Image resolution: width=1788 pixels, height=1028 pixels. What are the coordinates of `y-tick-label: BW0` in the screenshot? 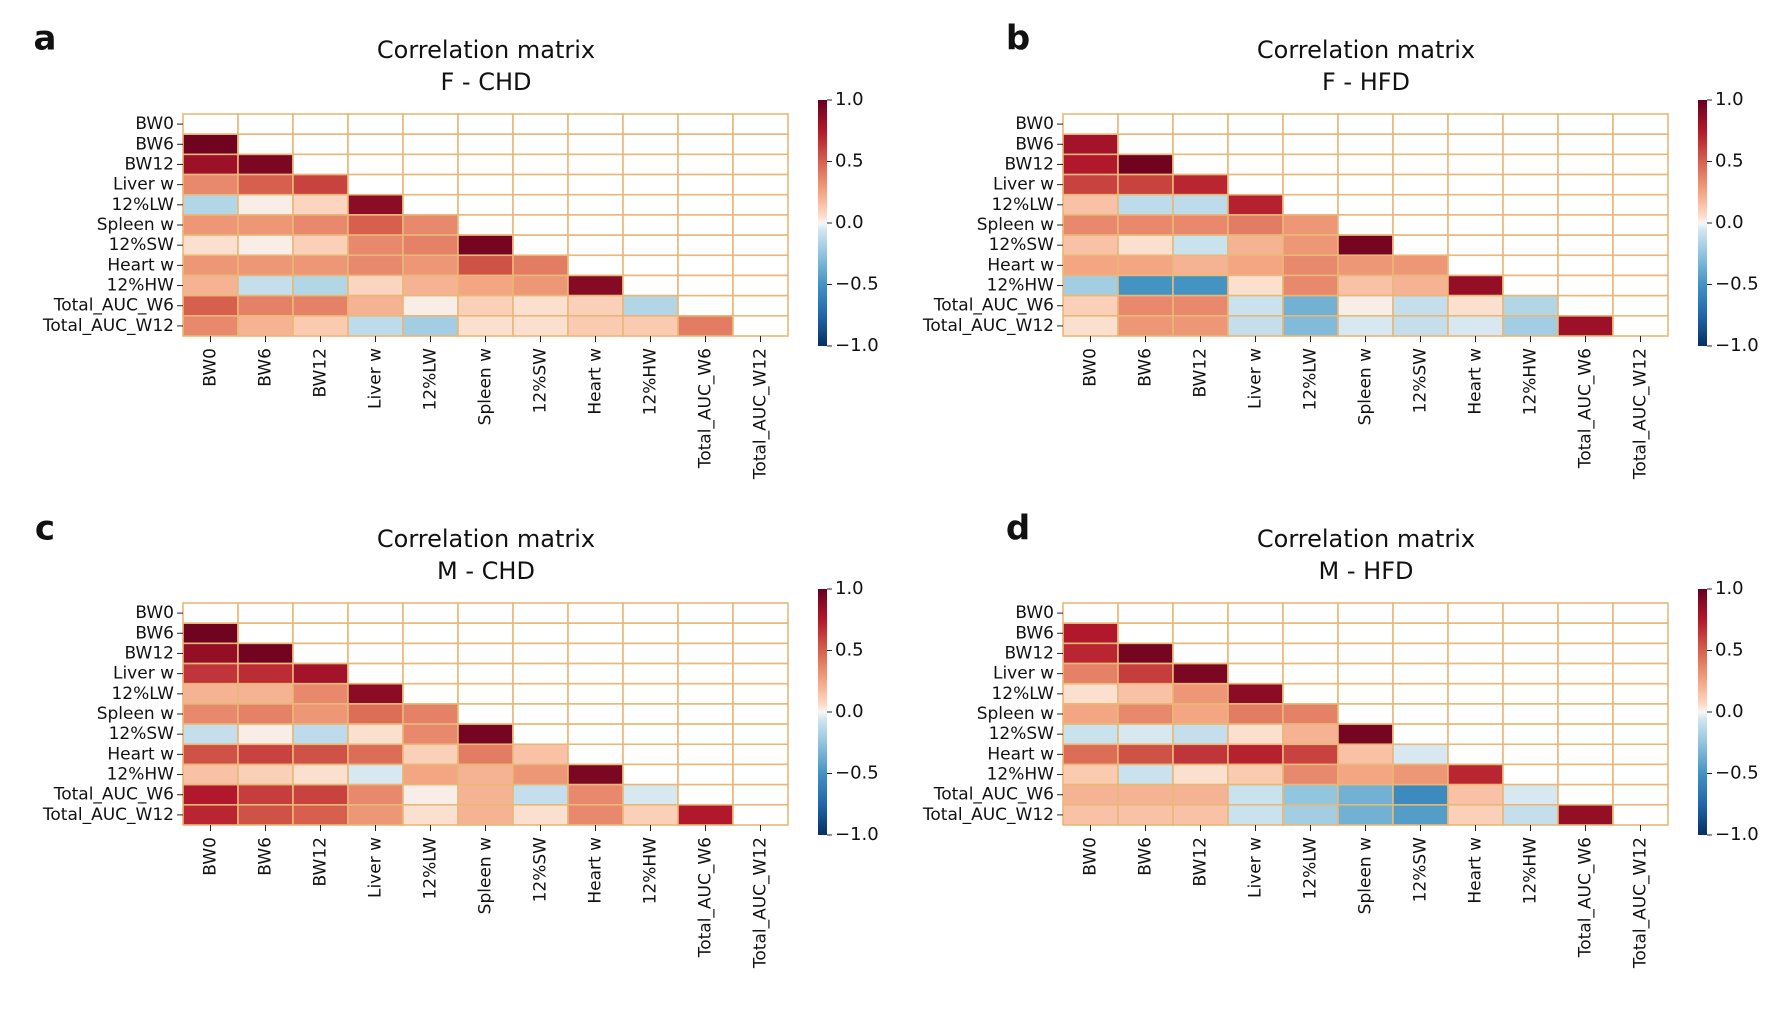 It's located at (1034, 613).